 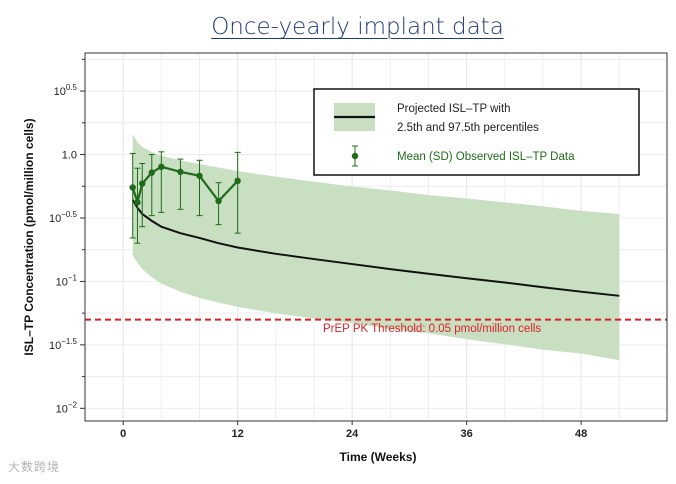 What do you see at coordinates (67, 280) in the screenshot?
I see `y-tick-label: 10⁻¹` at bounding box center [67, 280].